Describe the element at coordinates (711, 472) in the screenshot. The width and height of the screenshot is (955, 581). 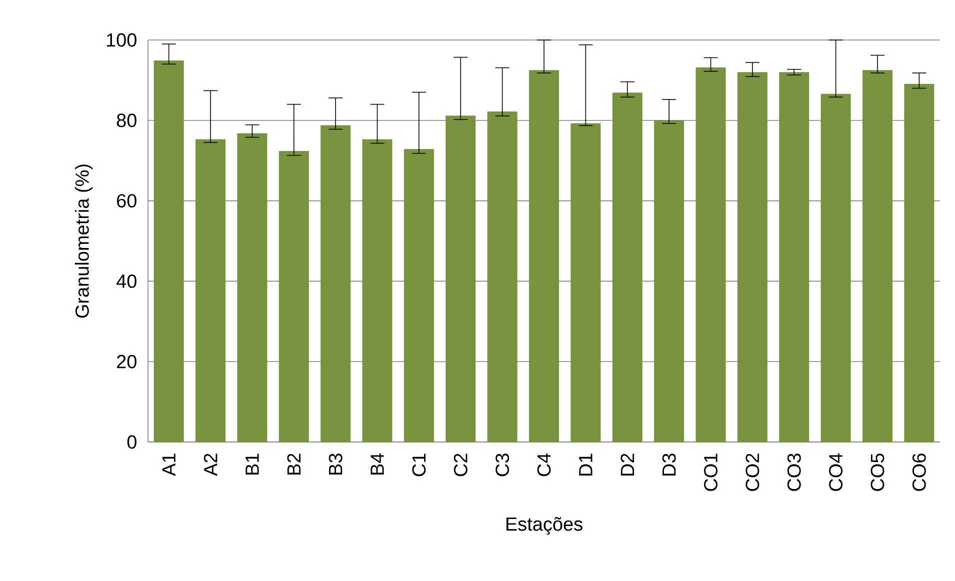
I see `x-tick-label: CO1` at that location.